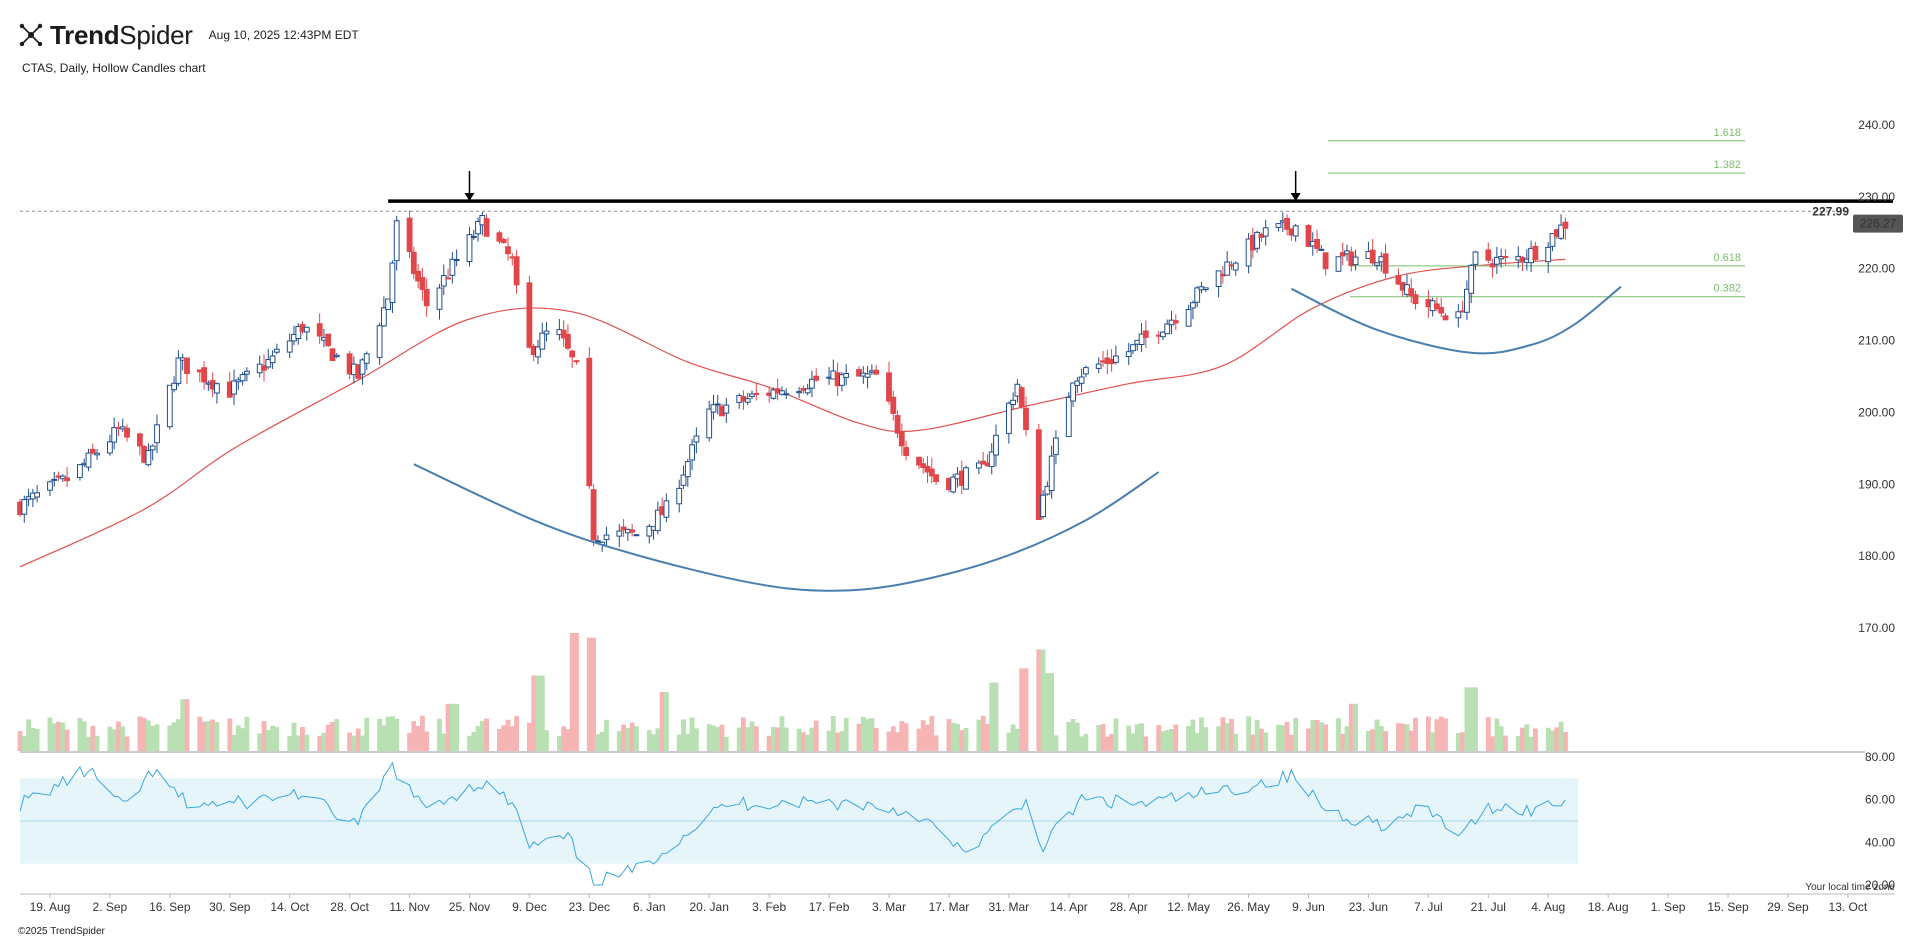  What do you see at coordinates (110, 907) in the screenshot?
I see `x-axis-tick-label: 2. Sep` at bounding box center [110, 907].